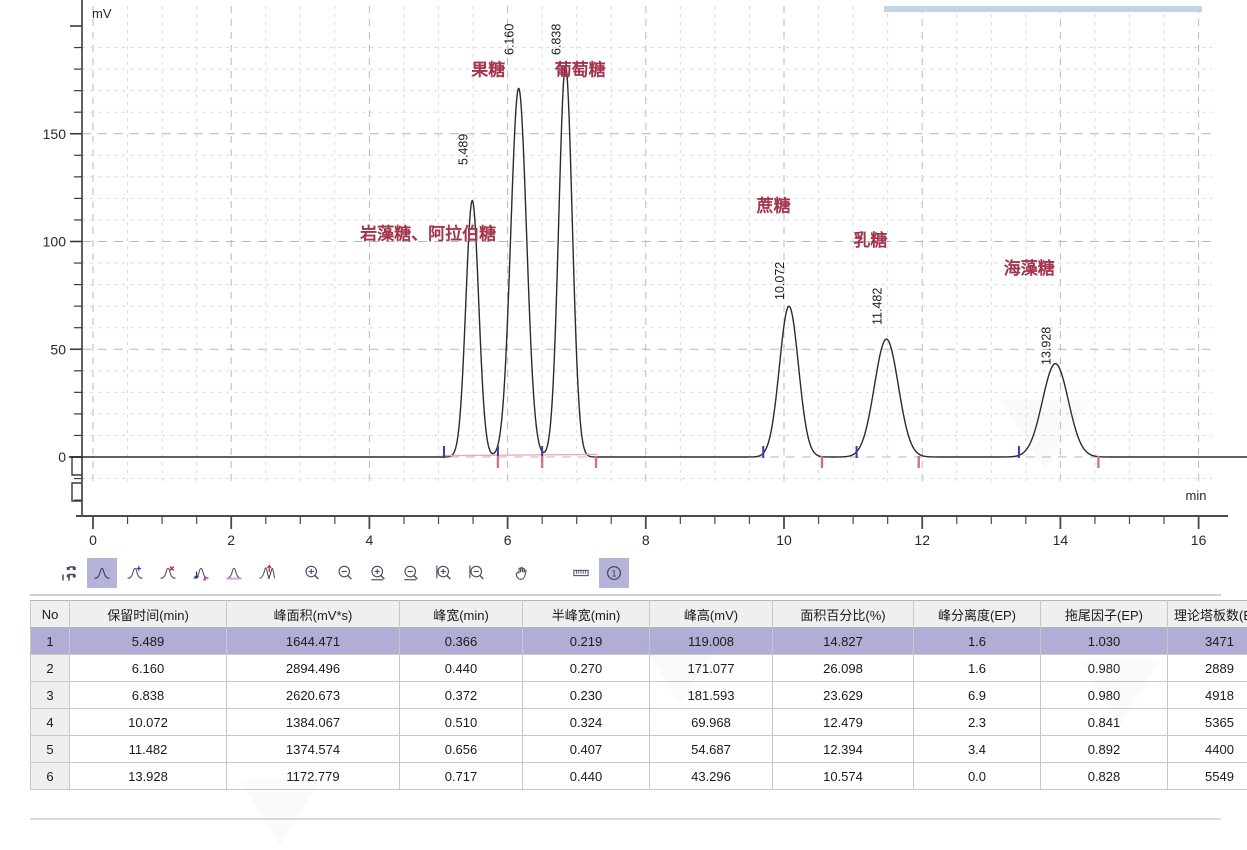 This screenshot has width=1247, height=850. What do you see at coordinates (1207, 749) in the screenshot?
I see `table-cell: 4400` at bounding box center [1207, 749].